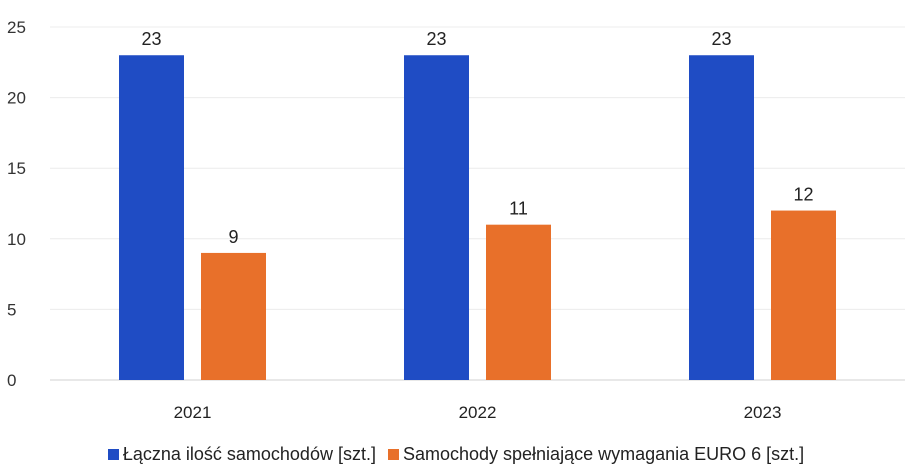 The image size is (912, 475). What do you see at coordinates (11, 309) in the screenshot?
I see `y-tick-label: 5` at bounding box center [11, 309].